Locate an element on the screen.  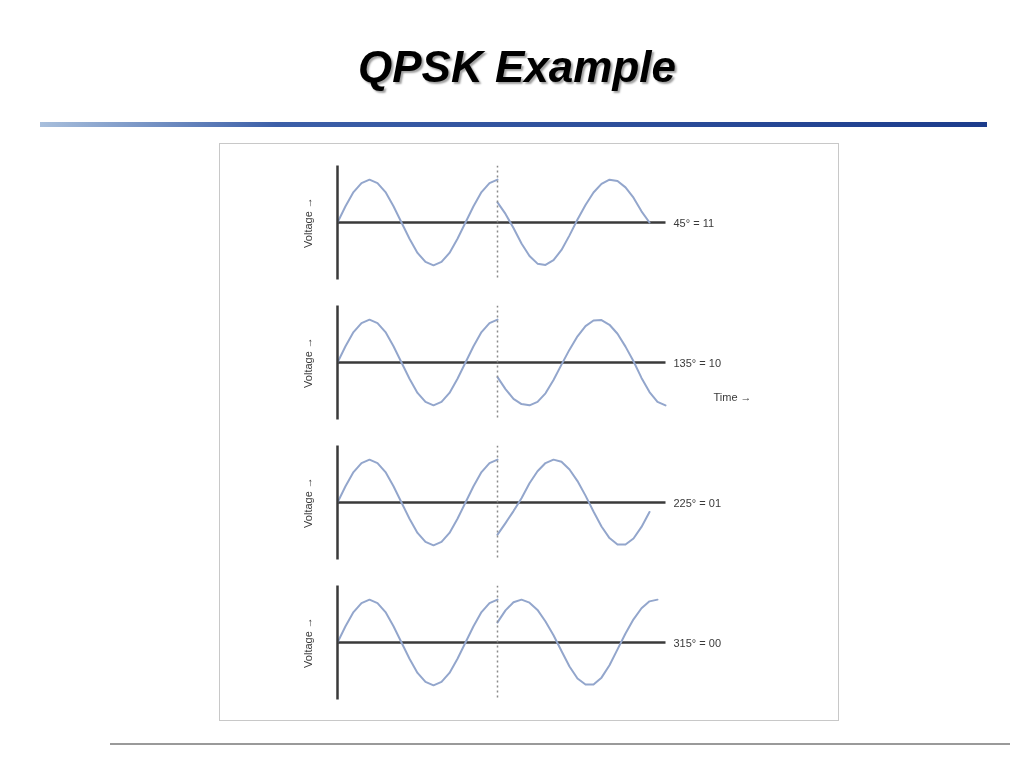
text: 315° = 00 is located at coordinates (697, 642).